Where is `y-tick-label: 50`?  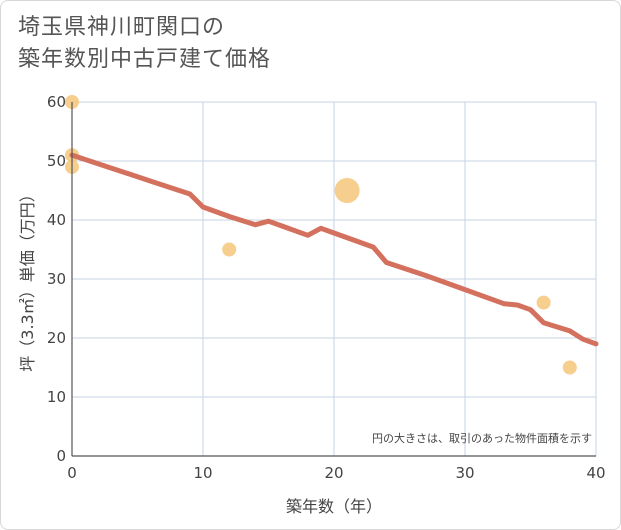
y-tick-label: 50 is located at coordinates (56, 161).